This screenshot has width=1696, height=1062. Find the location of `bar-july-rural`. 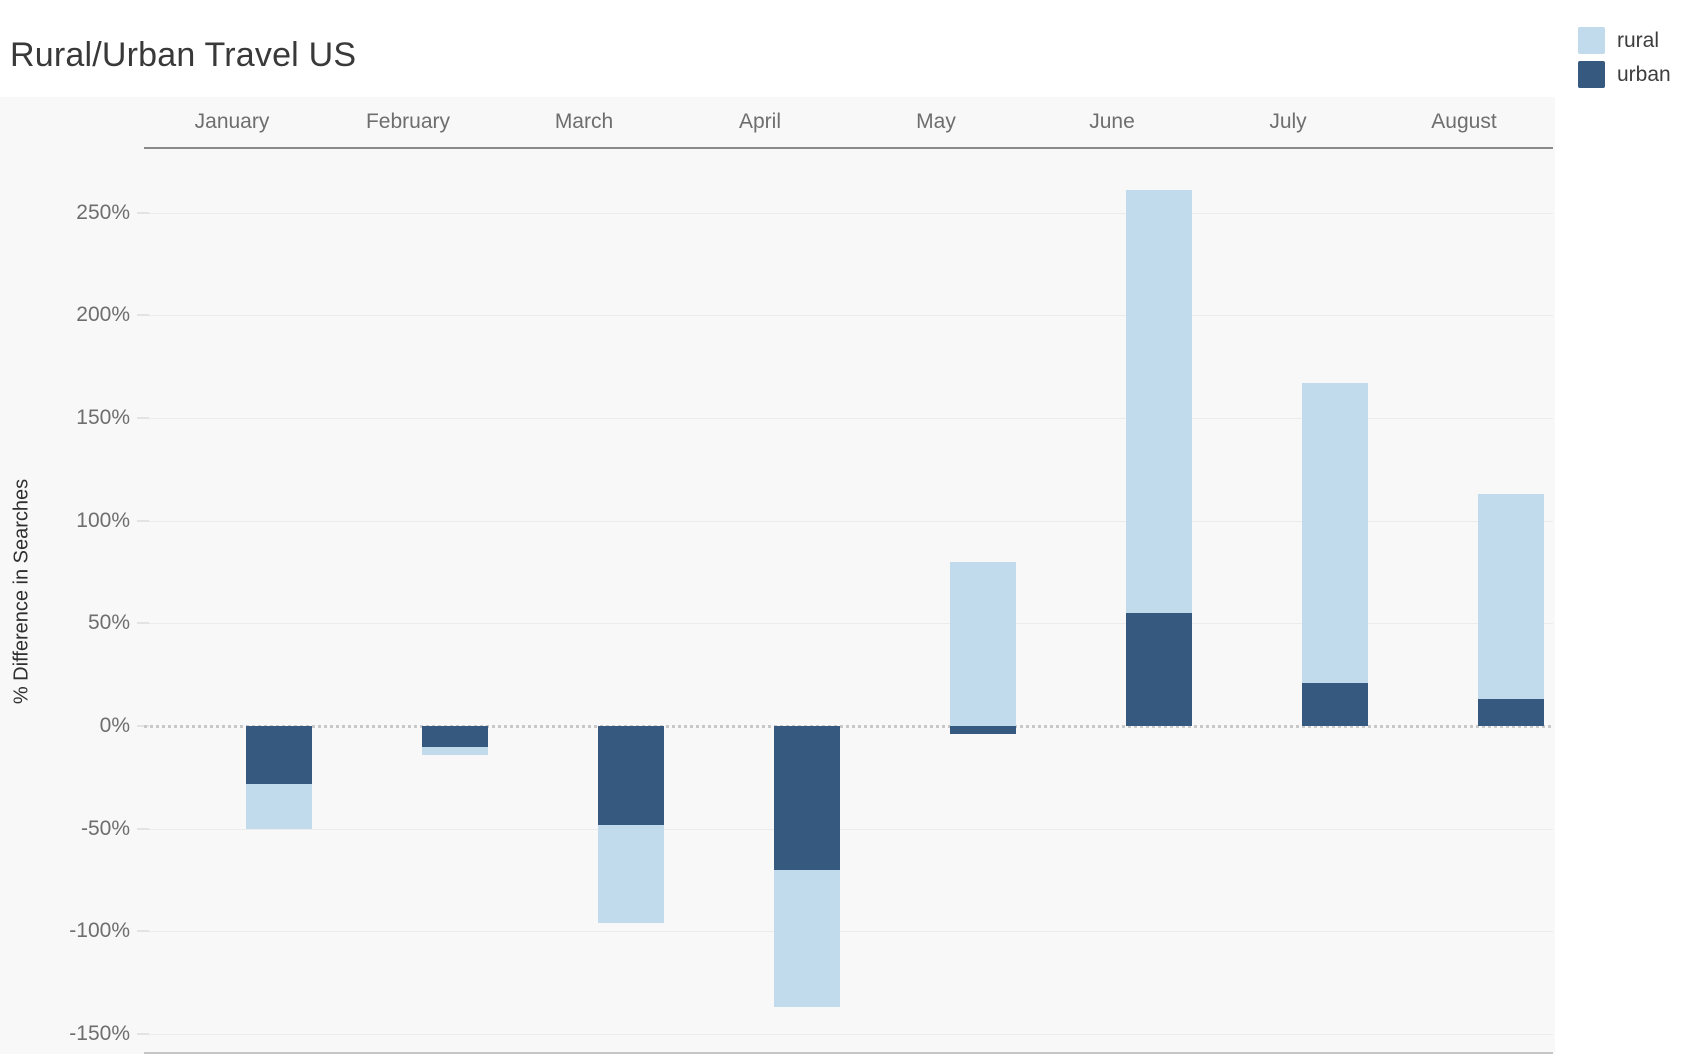

bar-july-rural is located at coordinates (1335, 533).